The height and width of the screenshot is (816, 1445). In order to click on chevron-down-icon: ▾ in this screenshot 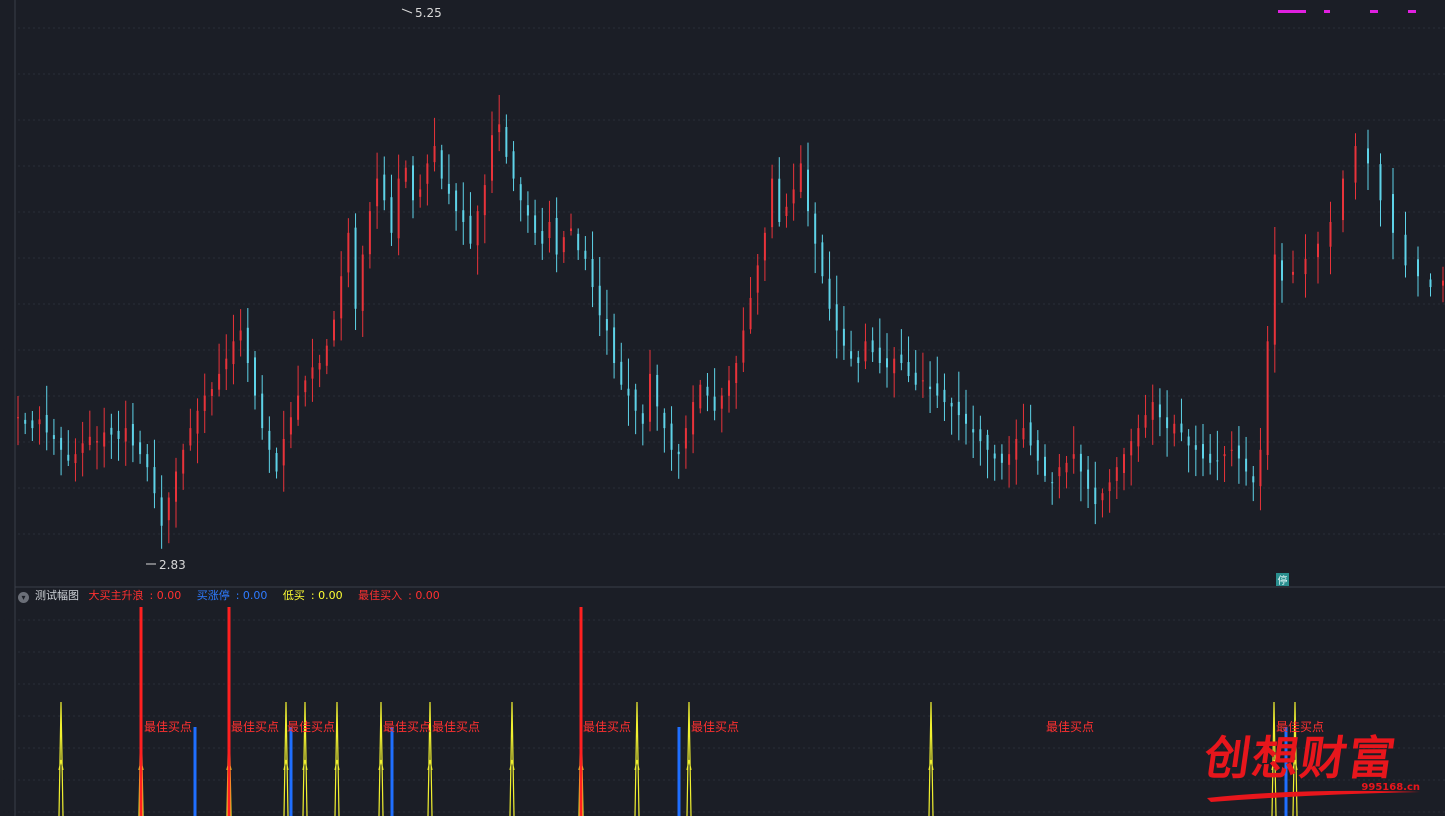, I will do `click(23, 597)`.